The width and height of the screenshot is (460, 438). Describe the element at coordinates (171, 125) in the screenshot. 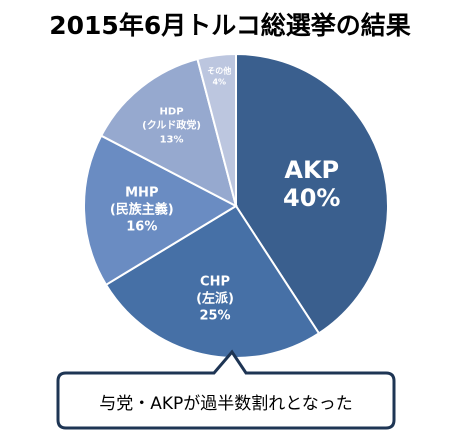

I see `slice-label-3-sublabel: (クルド政党)` at that location.